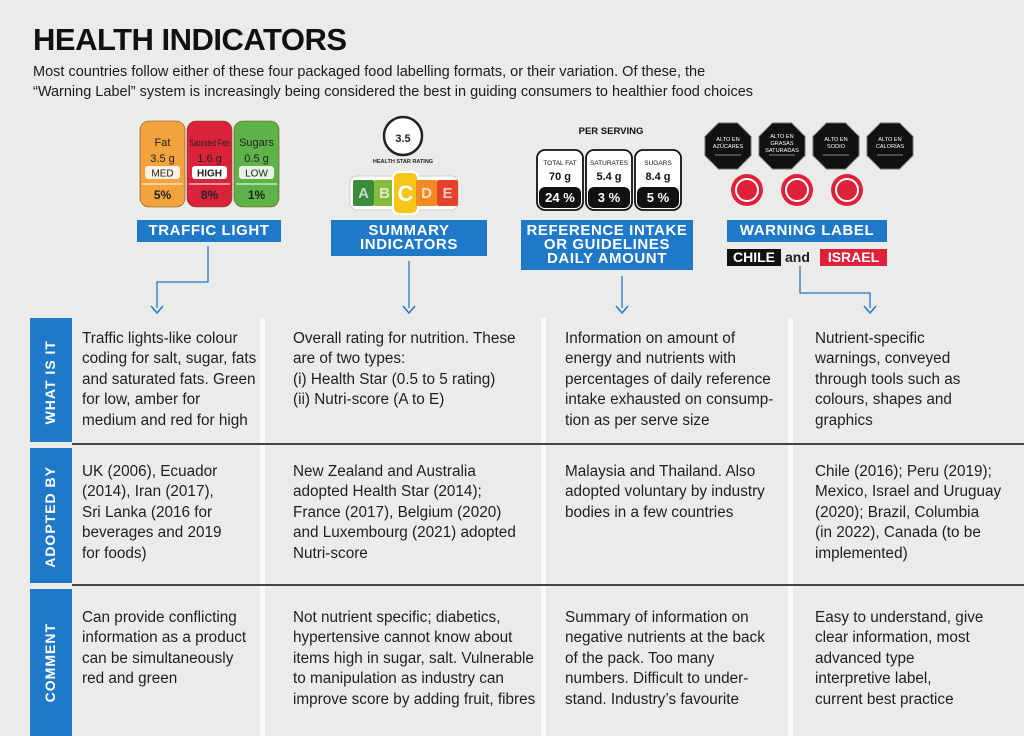 The image size is (1024, 736). Describe the element at coordinates (402, 139) in the screenshot. I see `health-star-rating: 3.5` at that location.